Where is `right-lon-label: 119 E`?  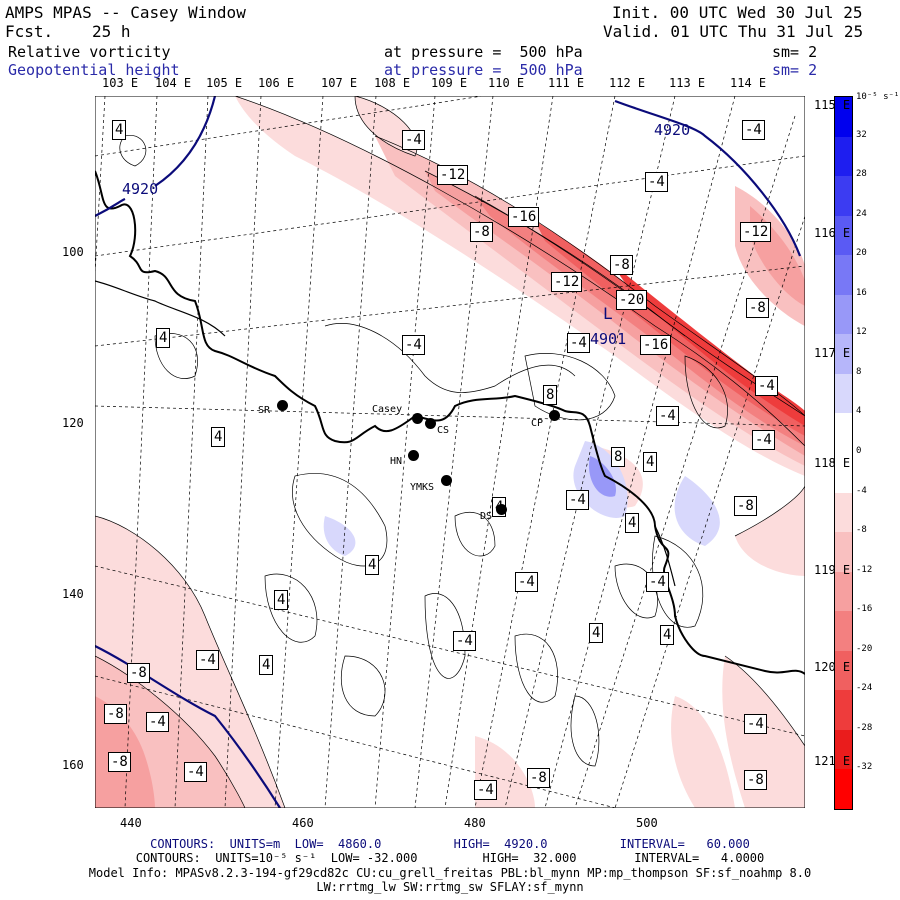
right-lon-label: 119 E is located at coordinates (832, 570).